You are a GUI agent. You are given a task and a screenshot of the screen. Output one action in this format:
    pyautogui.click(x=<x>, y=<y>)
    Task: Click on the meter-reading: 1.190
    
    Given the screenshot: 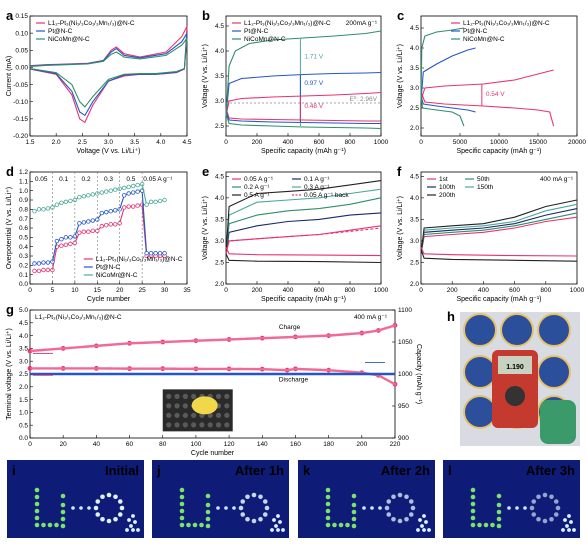 What is the action you would take?
    pyautogui.click(x=515, y=367)
    